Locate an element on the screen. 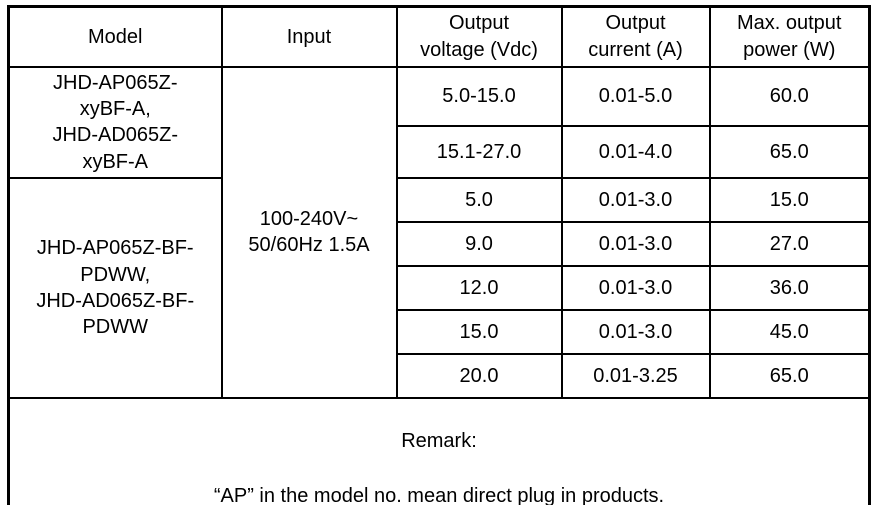  table-row: 20.0 0.01-3.25 65.0 is located at coordinates (440, 376).